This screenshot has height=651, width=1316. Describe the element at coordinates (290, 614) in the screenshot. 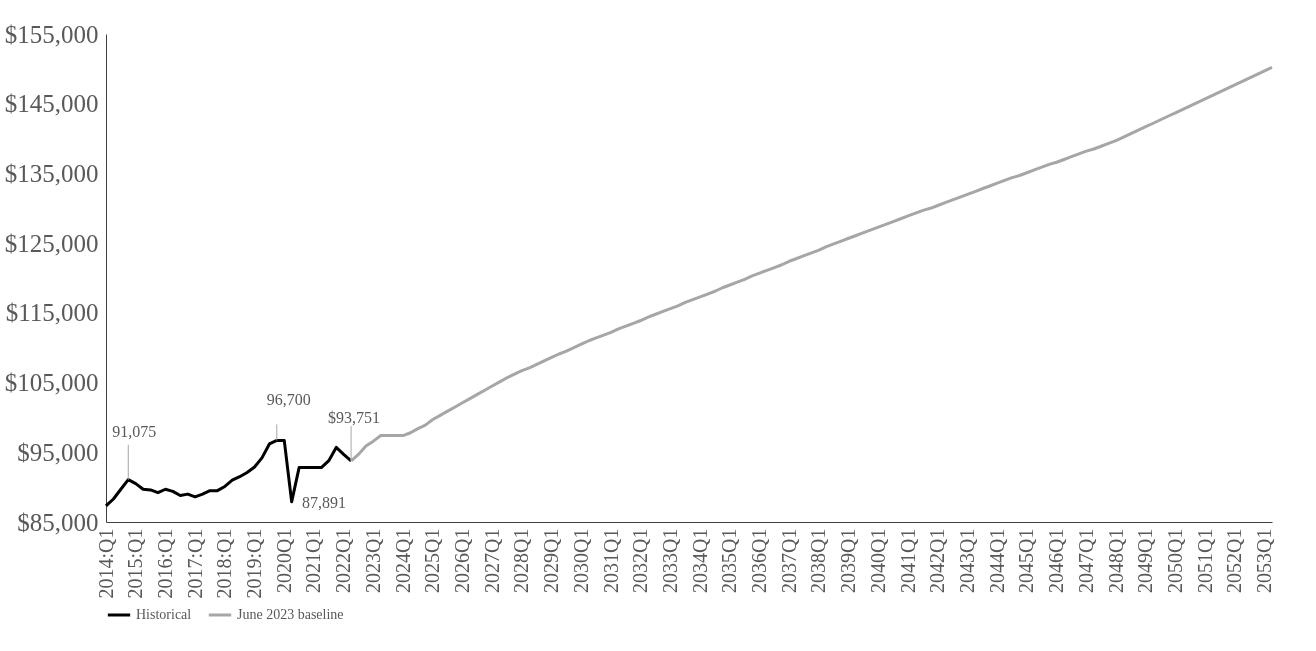

I see `legend-label: June 2023 baseline` at that location.